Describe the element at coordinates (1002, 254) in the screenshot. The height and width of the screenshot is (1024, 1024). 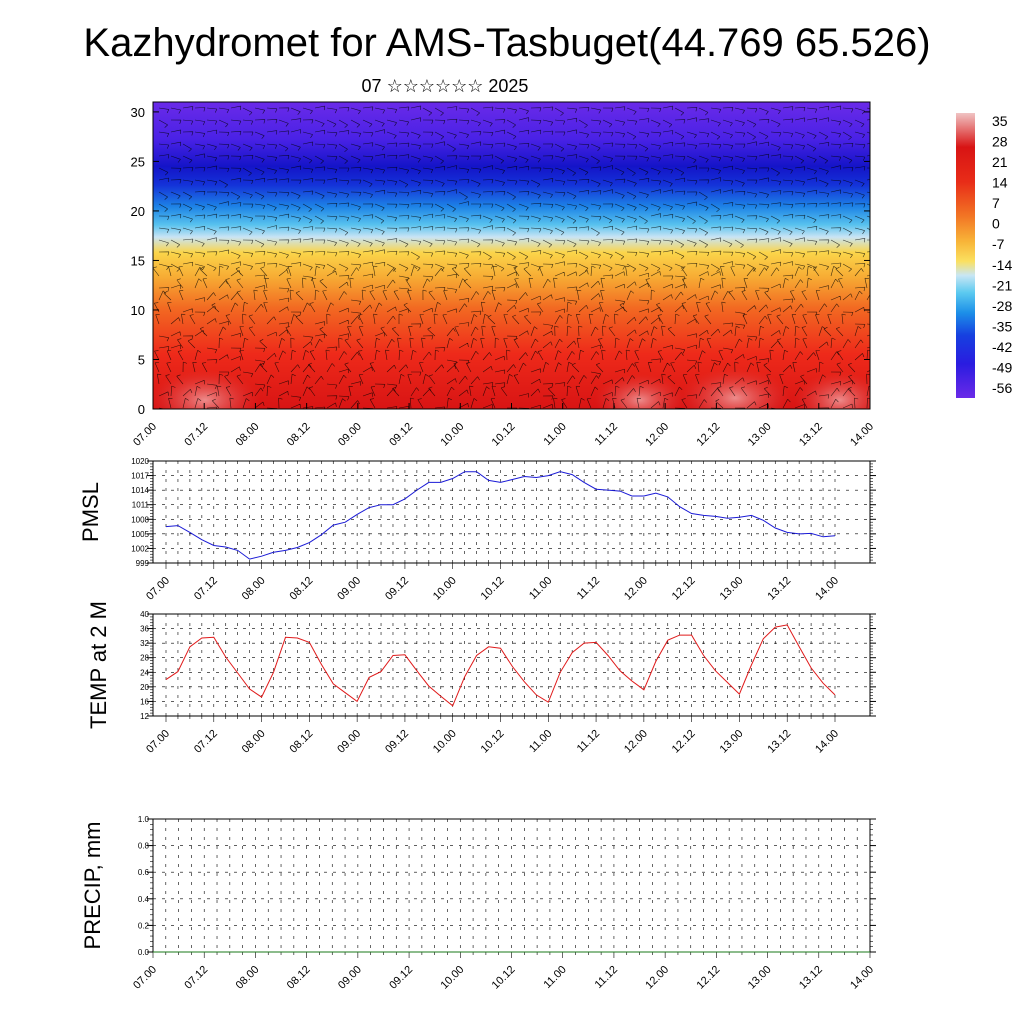
I see `colorbar-labels: 35 28 21 14 7 0 -7 -14 -21 -28 -35 -42 -49 -56` at that location.